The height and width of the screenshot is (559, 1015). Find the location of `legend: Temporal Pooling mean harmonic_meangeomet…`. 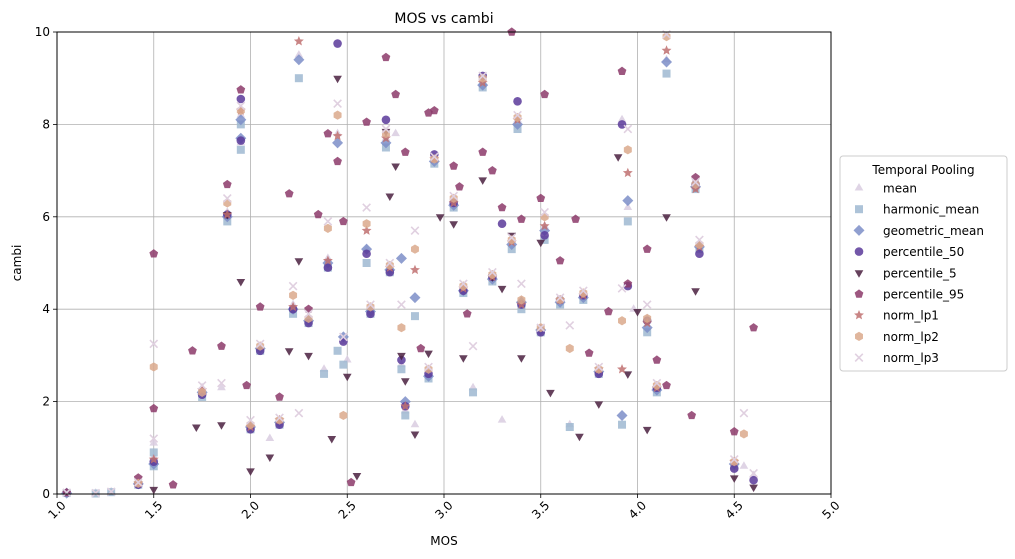

legend: Temporal Pooling mean harmonic_meangeomet… is located at coordinates (923, 263).